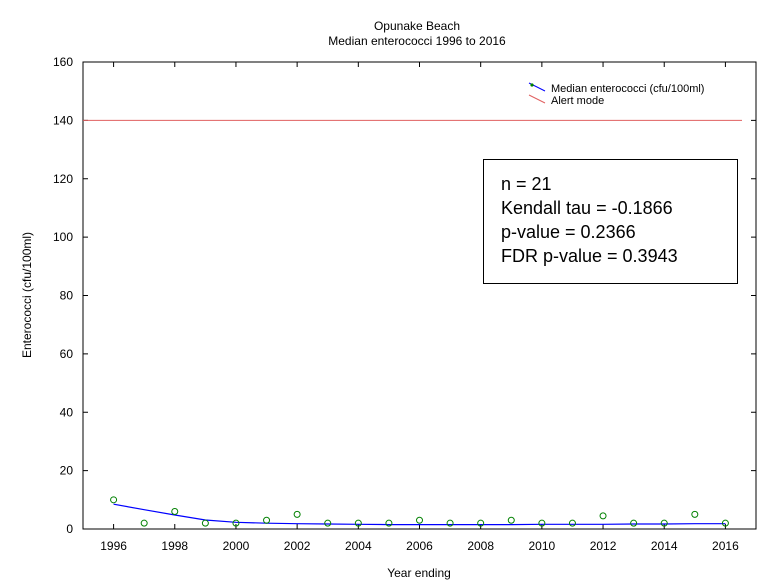 The width and height of the screenshot is (772, 583). I want to click on y-tick-label-6: 120, so click(63, 179).